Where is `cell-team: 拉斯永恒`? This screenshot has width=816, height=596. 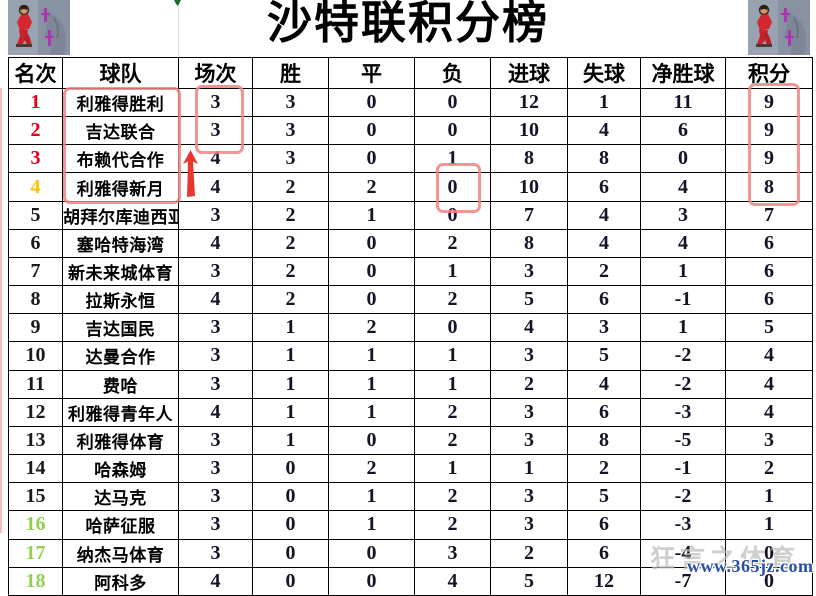 cell-team: 拉斯永恒 is located at coordinates (120, 300).